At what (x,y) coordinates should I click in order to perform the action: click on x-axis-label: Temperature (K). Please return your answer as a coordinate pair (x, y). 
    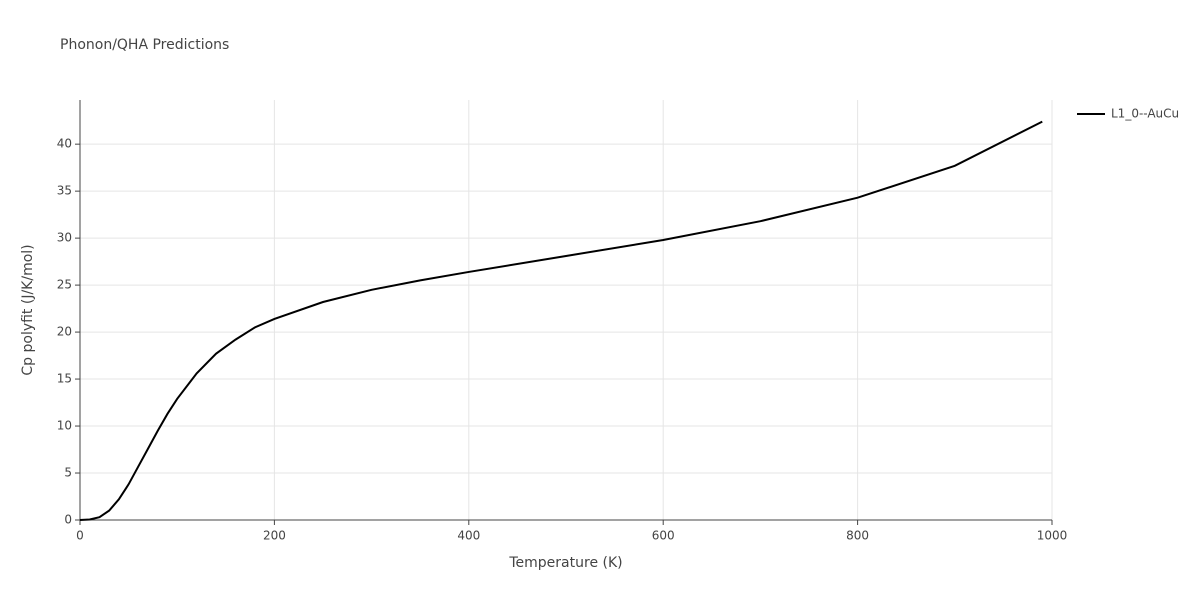
    Looking at the image, I should click on (565, 563).